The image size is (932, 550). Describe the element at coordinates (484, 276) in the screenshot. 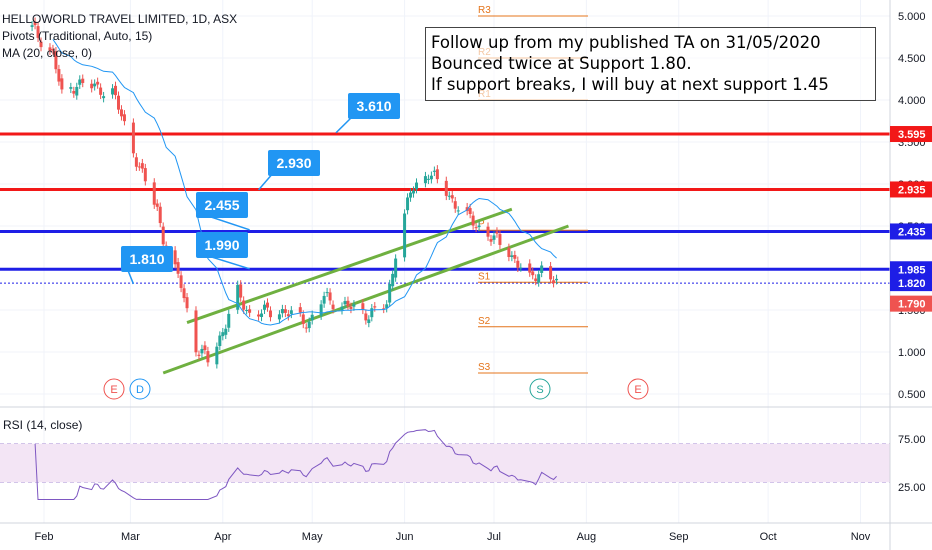

I see `pivot-label: S1` at that location.